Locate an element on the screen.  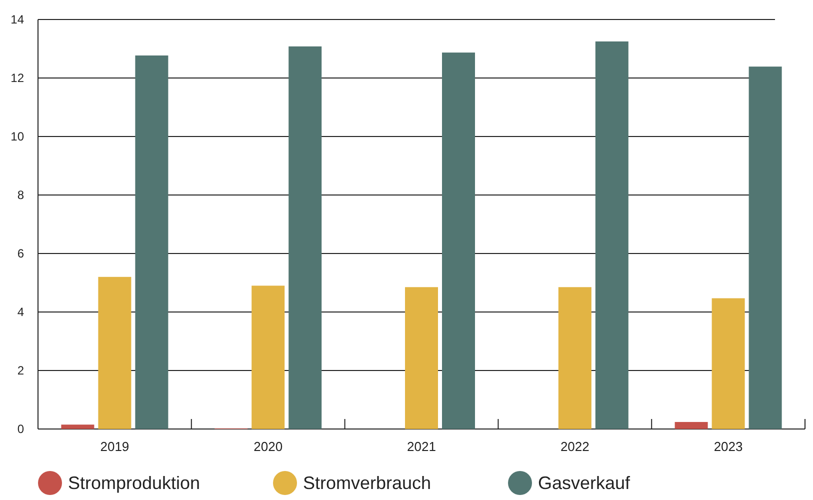
x-tick-label: 2023 is located at coordinates (728, 446).